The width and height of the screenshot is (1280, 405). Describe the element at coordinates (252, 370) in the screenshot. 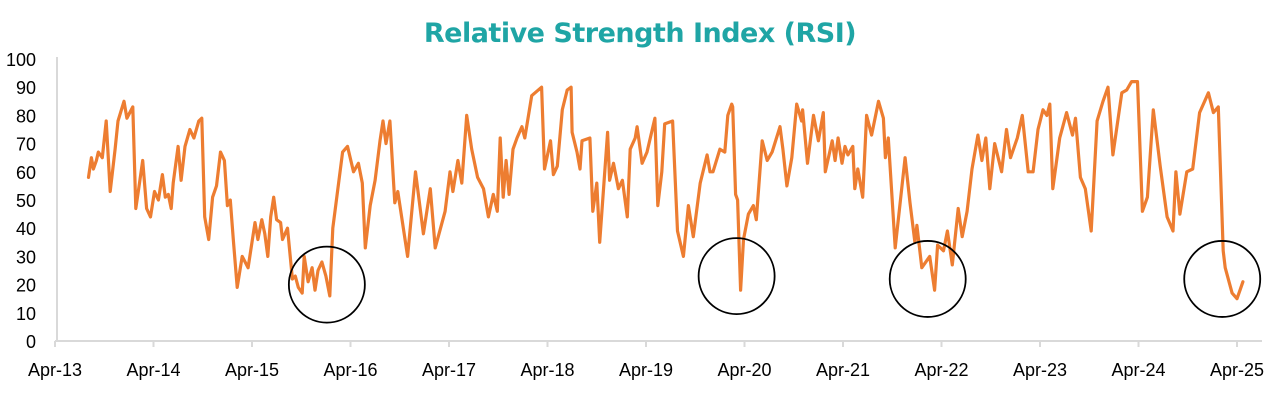

I see `x-tick-label: Apr-15` at that location.